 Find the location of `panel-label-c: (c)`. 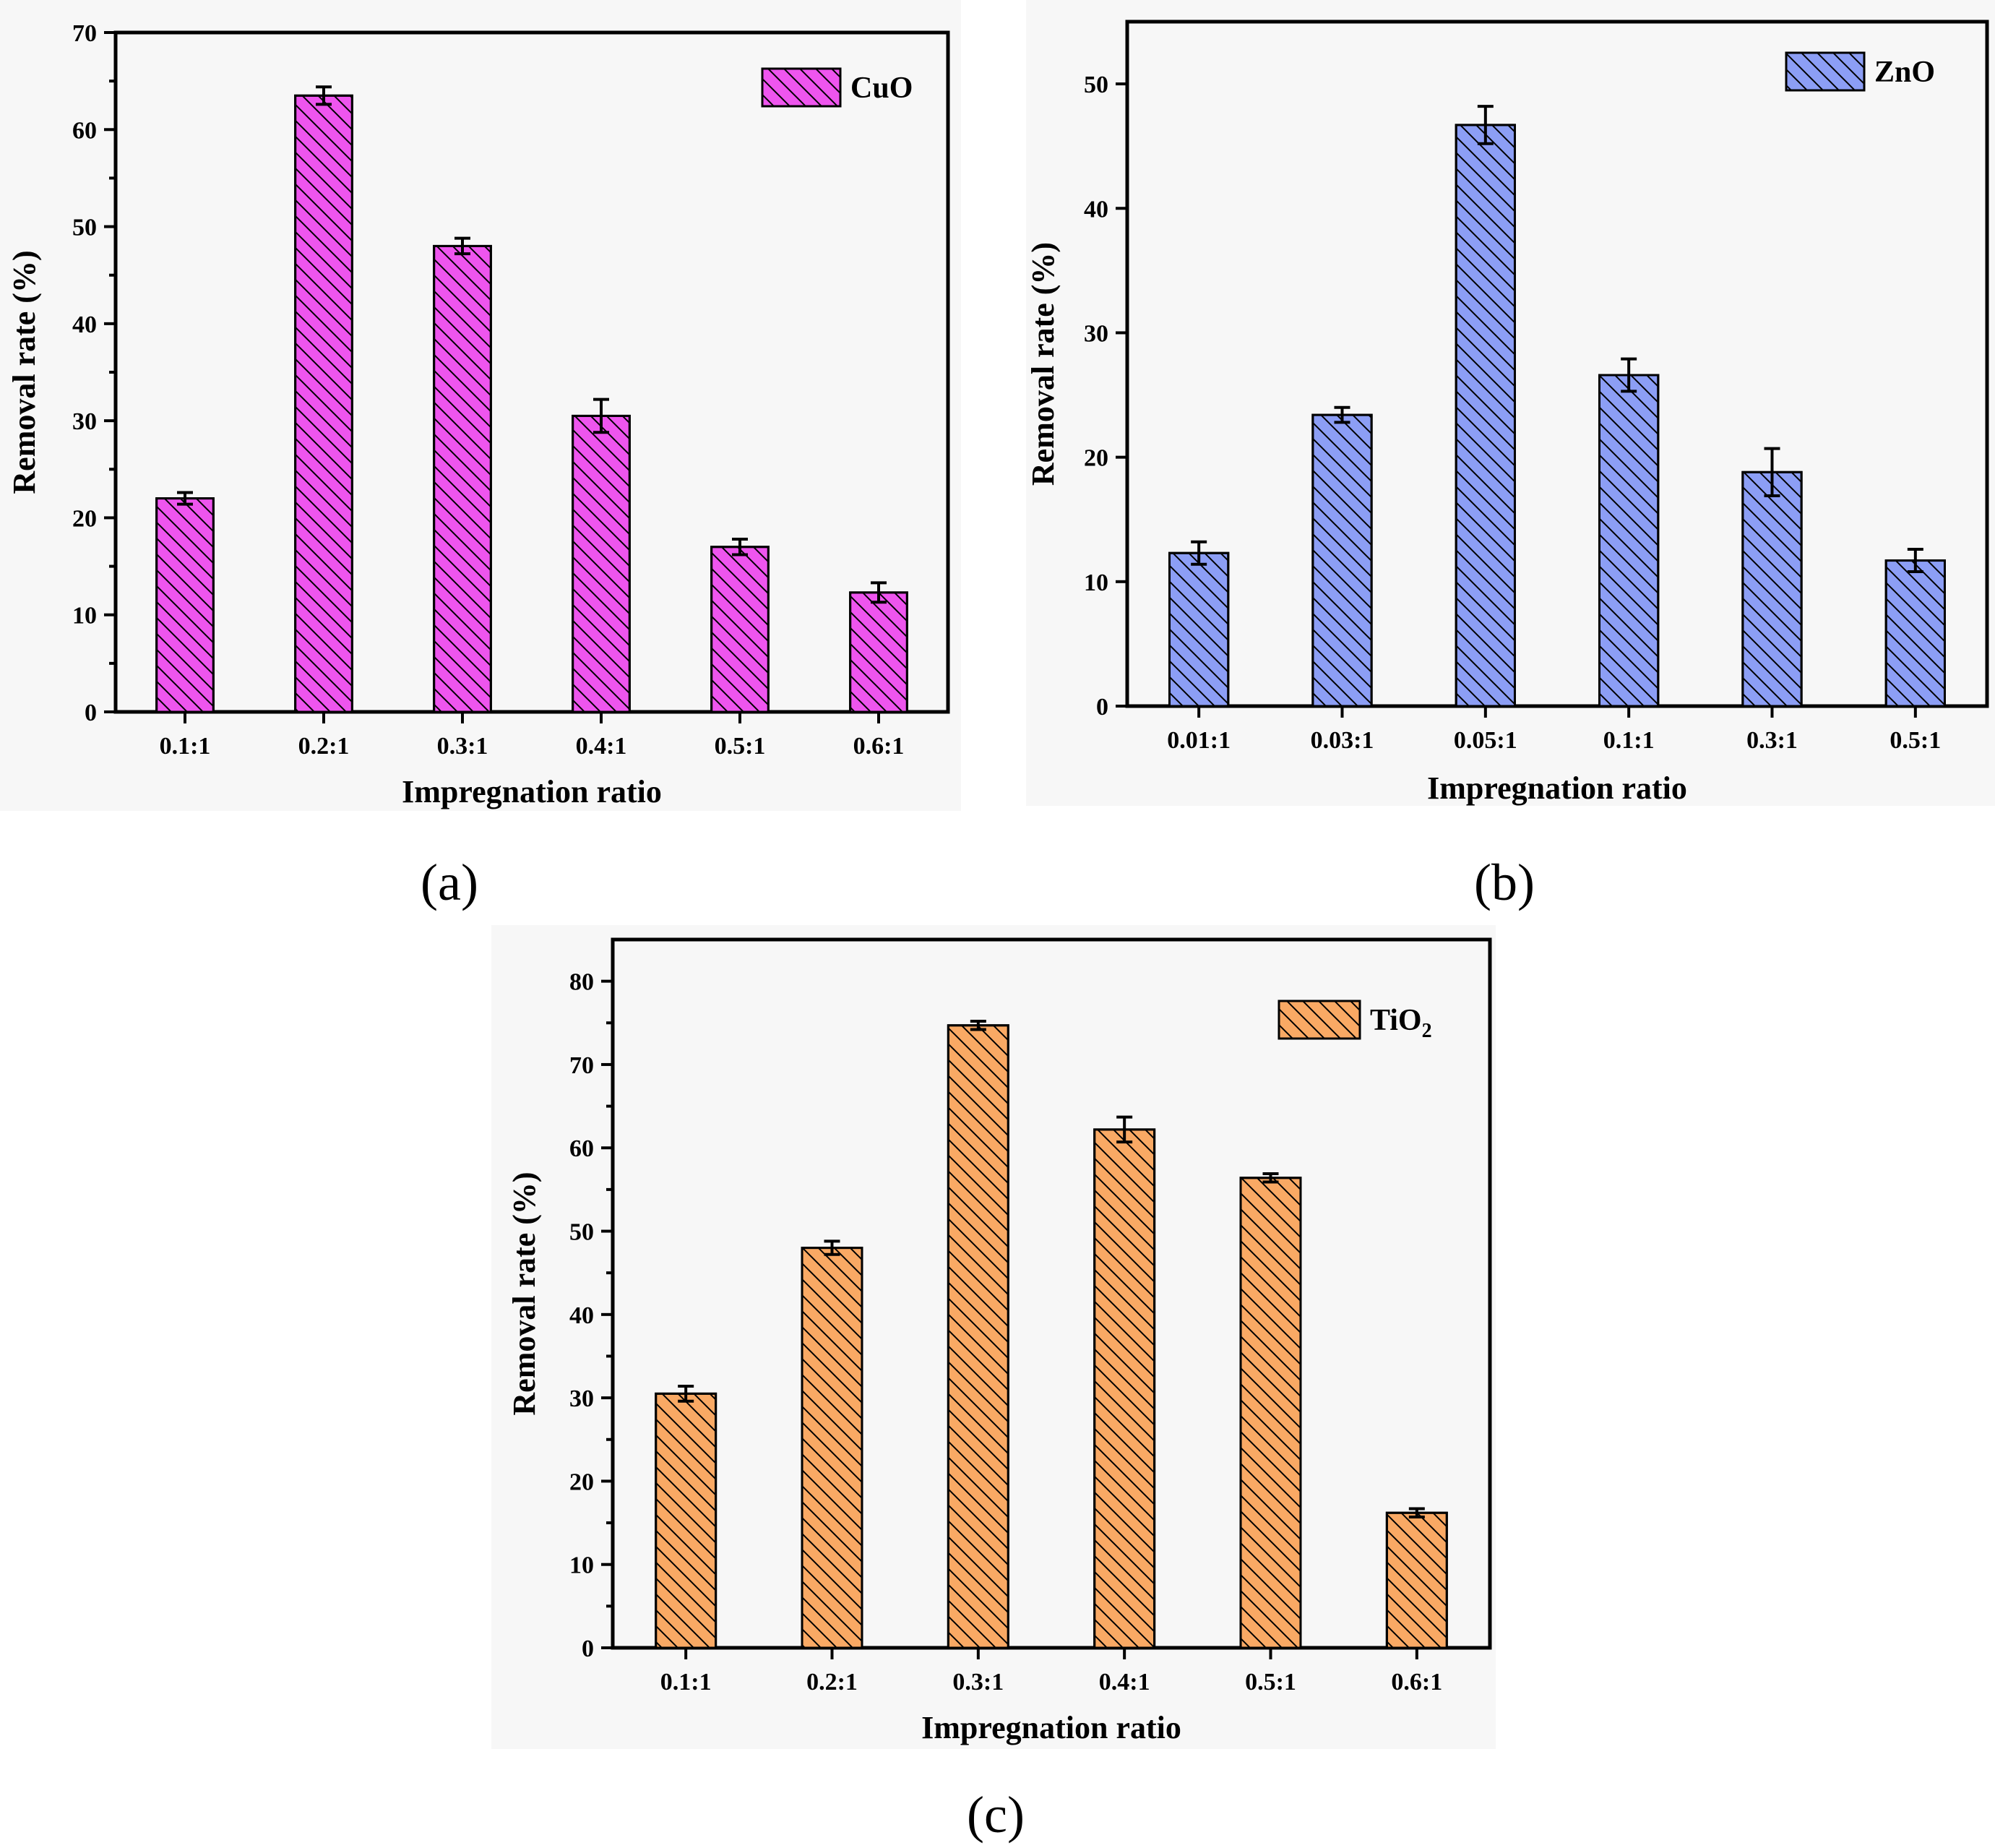

panel-label-c: (c) is located at coordinates (996, 1815).